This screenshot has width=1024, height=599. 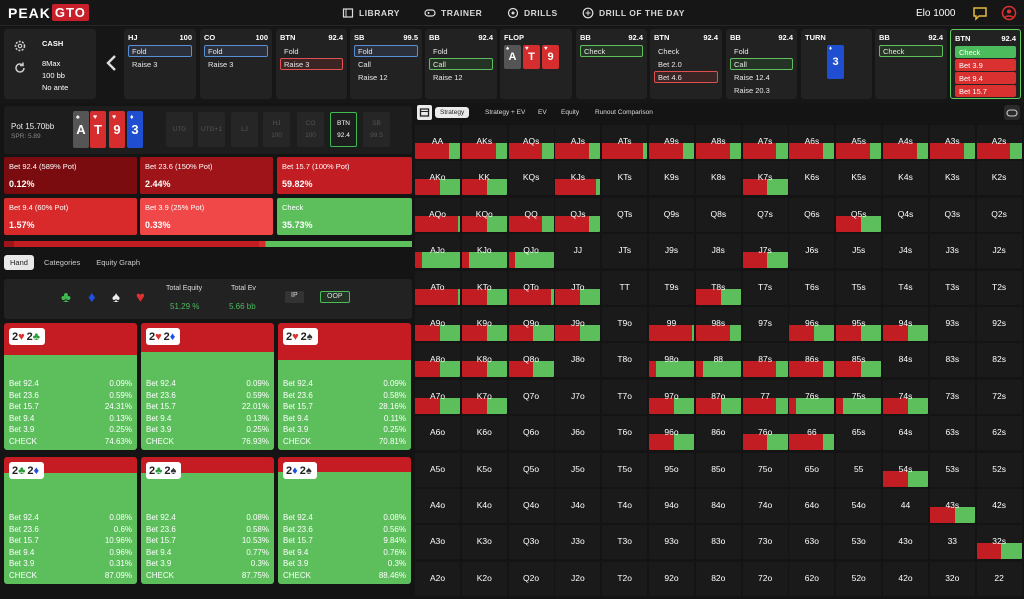 I want to click on hand-cell: K3s, so click(x=952, y=178).